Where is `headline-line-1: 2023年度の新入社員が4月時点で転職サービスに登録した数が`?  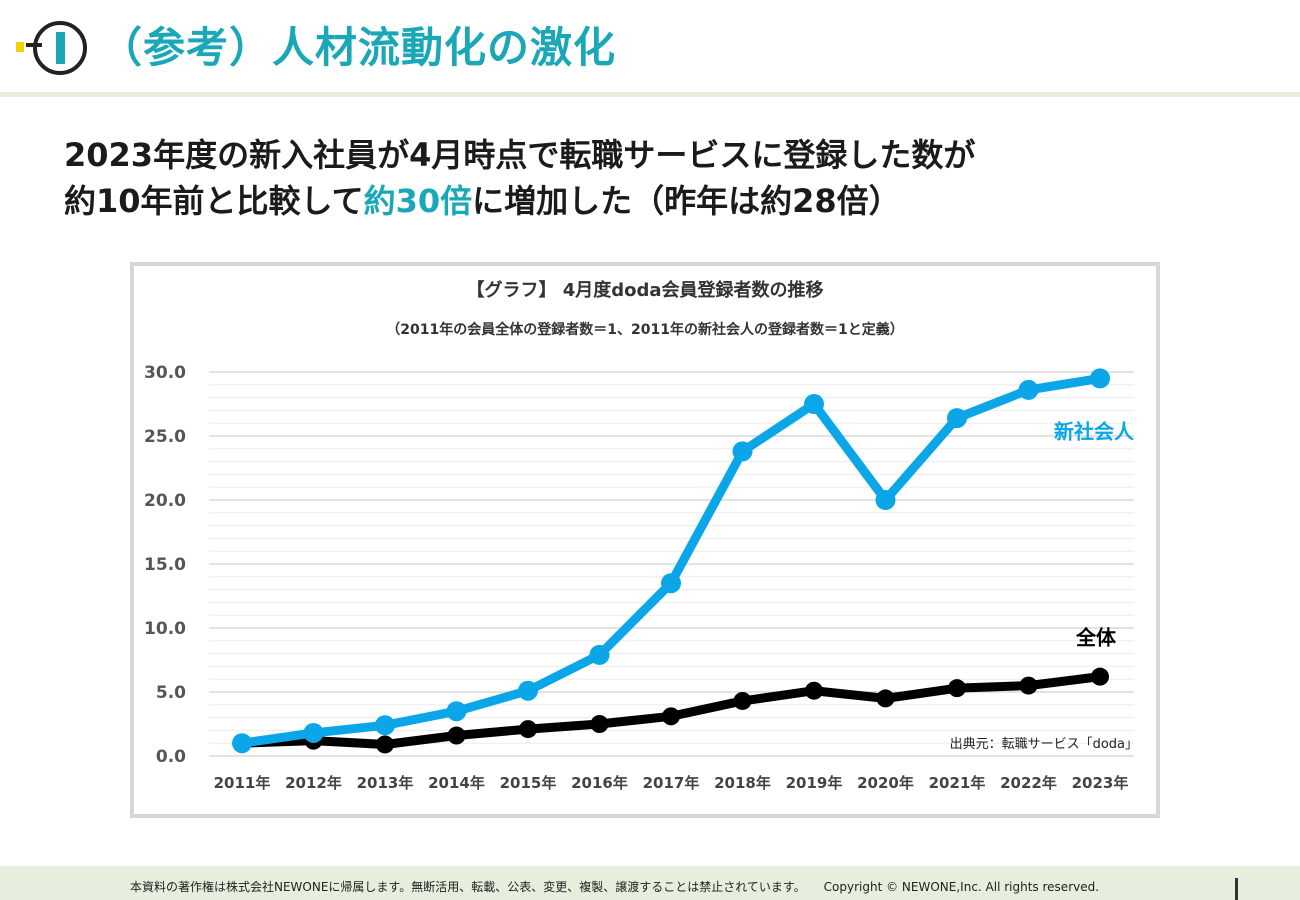
headline-line-1: 2023年度の新入社員が4月時点で転職サービスに登録した数が is located at coordinates (520, 155).